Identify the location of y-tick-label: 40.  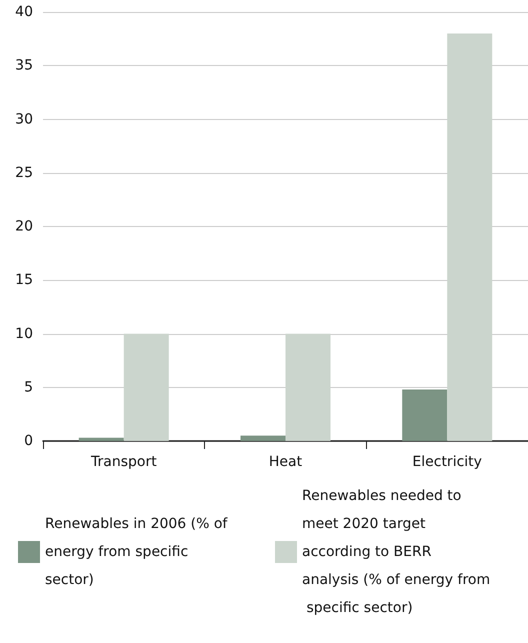
(24, 12).